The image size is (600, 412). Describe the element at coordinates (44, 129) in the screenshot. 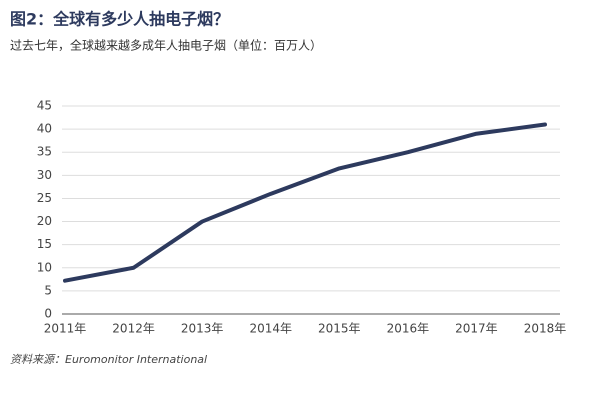

I see `y-tick-label: 40` at that location.